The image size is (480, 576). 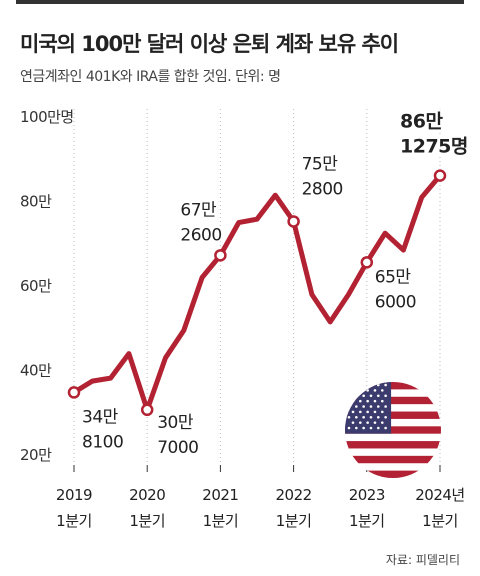 I want to click on data-label: 2800, so click(x=322, y=189).